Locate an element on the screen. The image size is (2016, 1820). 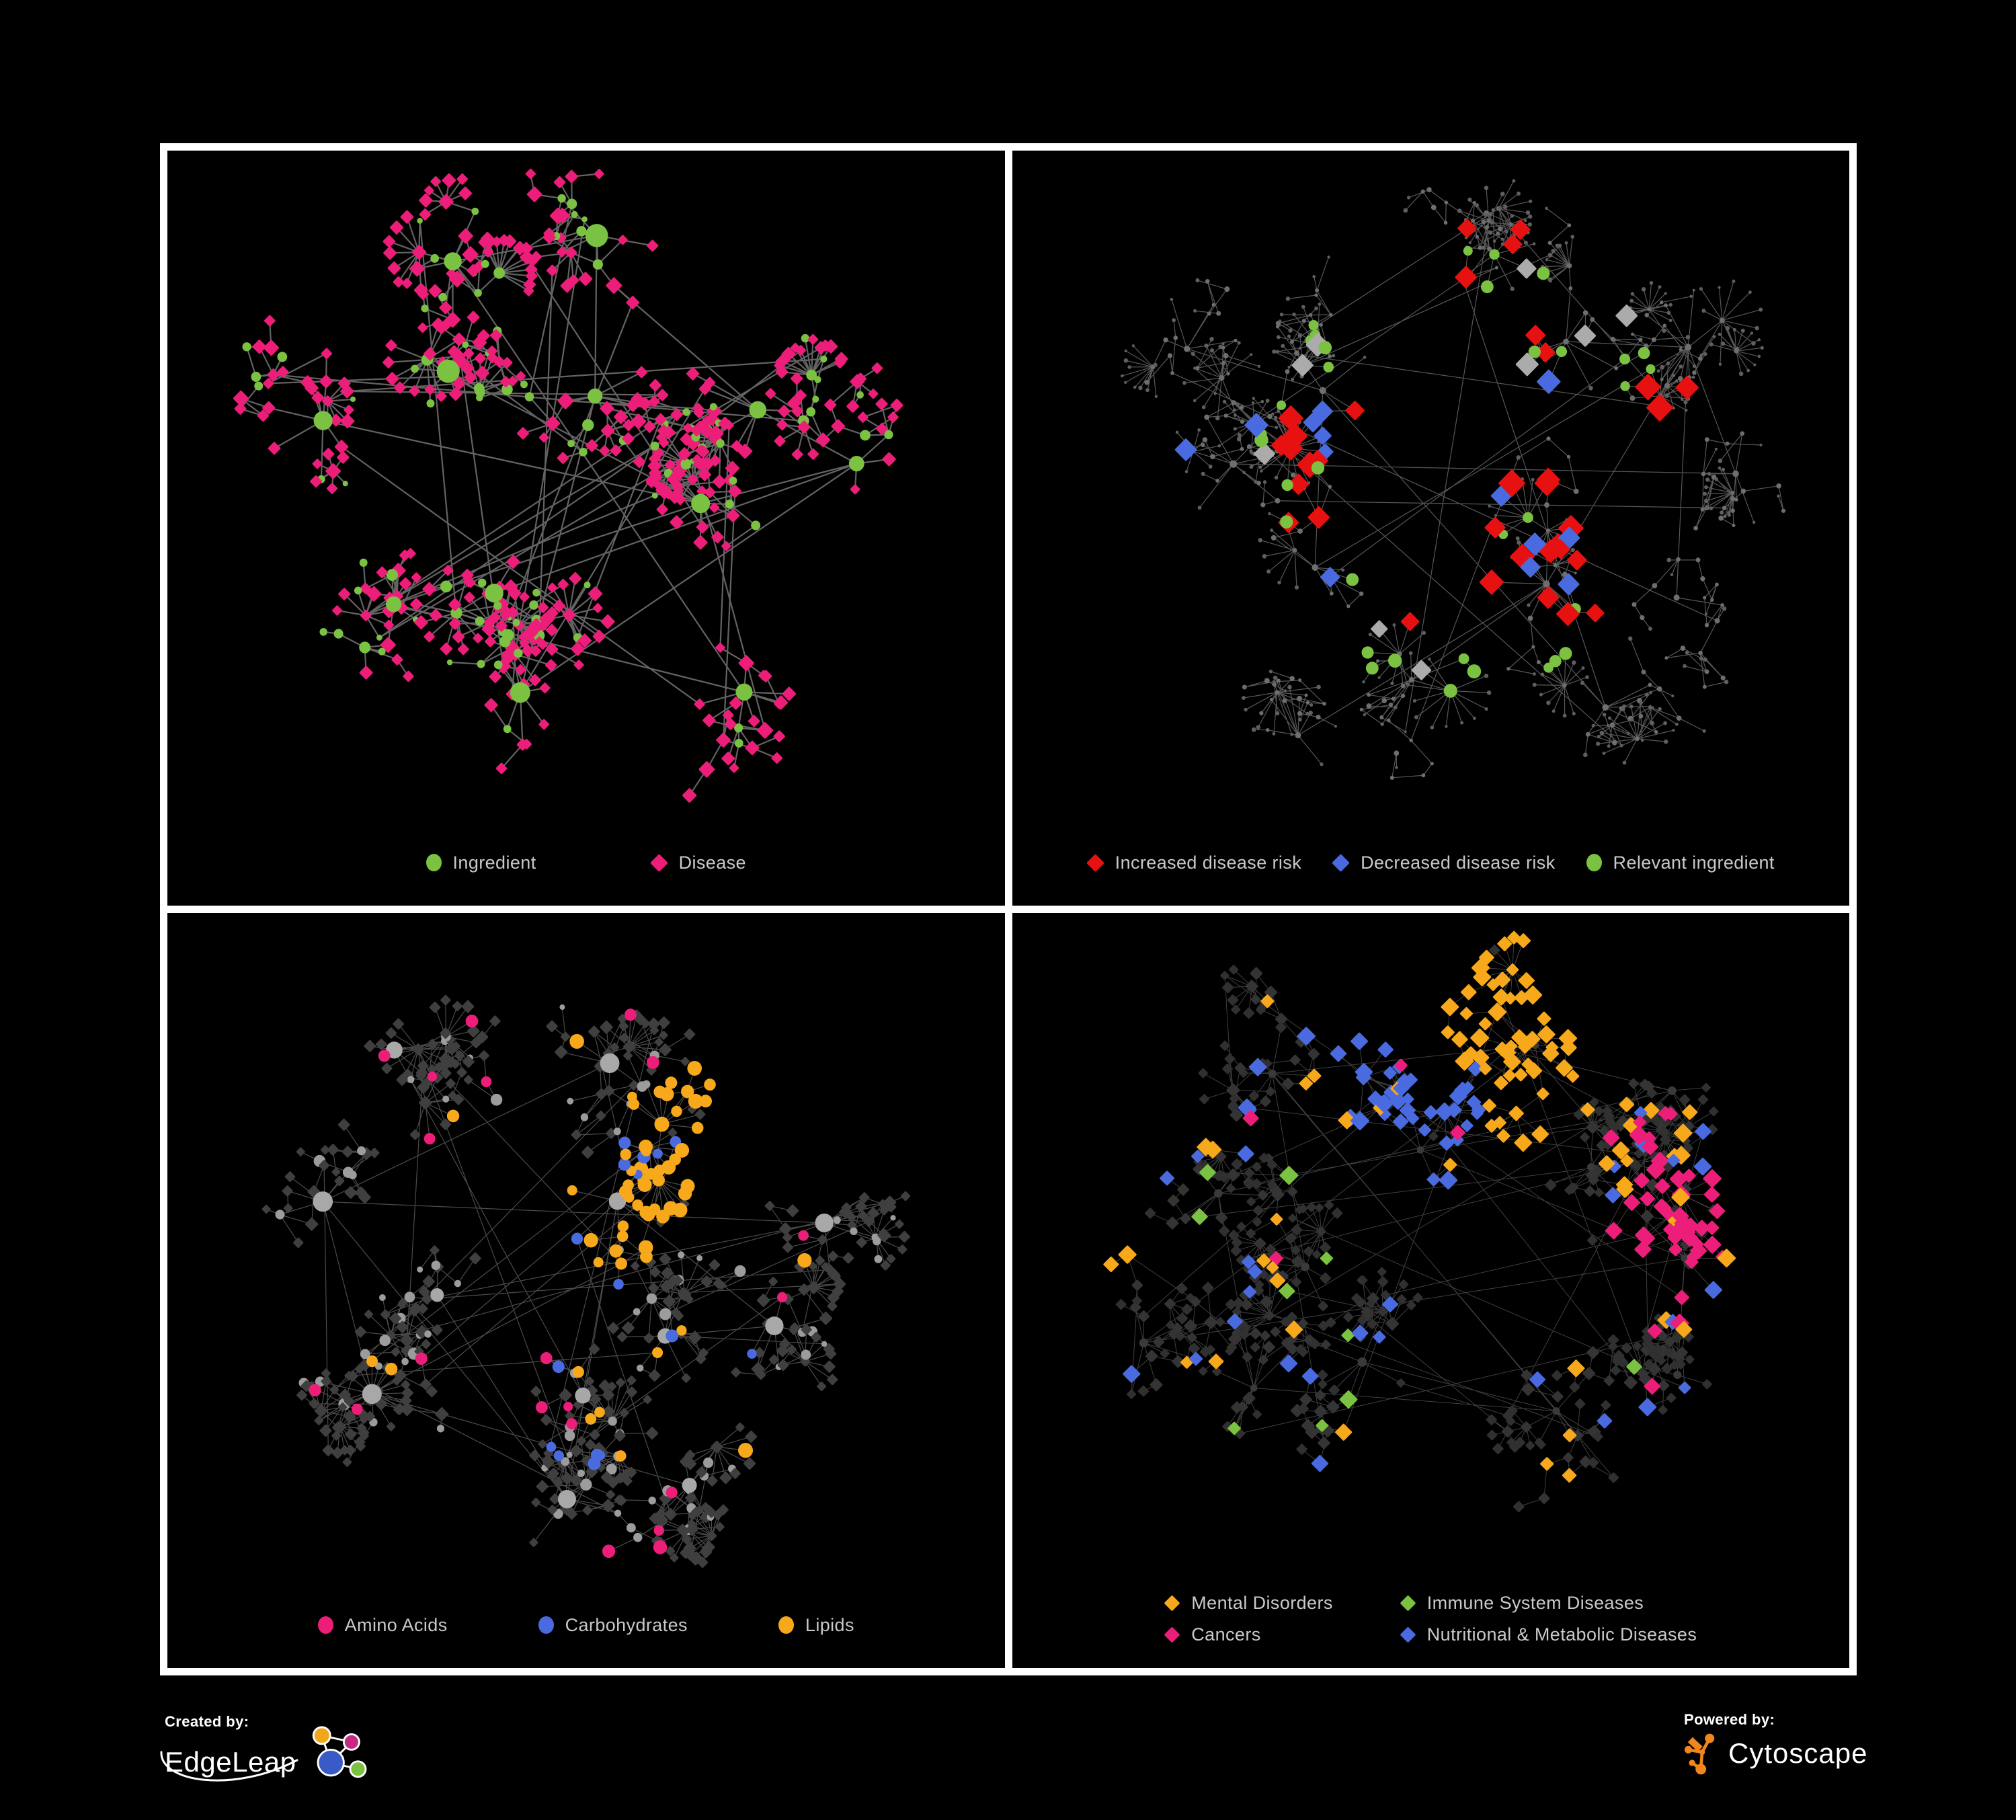
network-canvas-ingredient-disease is located at coordinates (568, 485).